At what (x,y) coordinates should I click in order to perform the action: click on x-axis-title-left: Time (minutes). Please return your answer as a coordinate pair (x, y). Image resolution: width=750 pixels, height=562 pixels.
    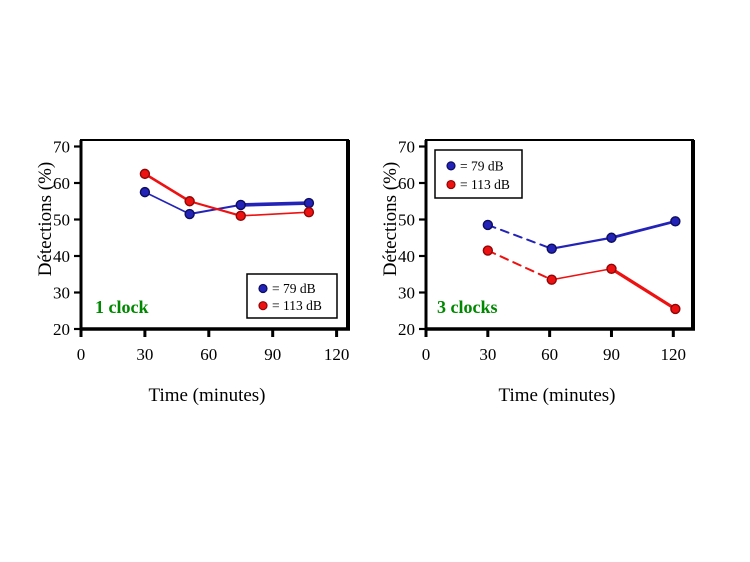
    Looking at the image, I should click on (207, 395).